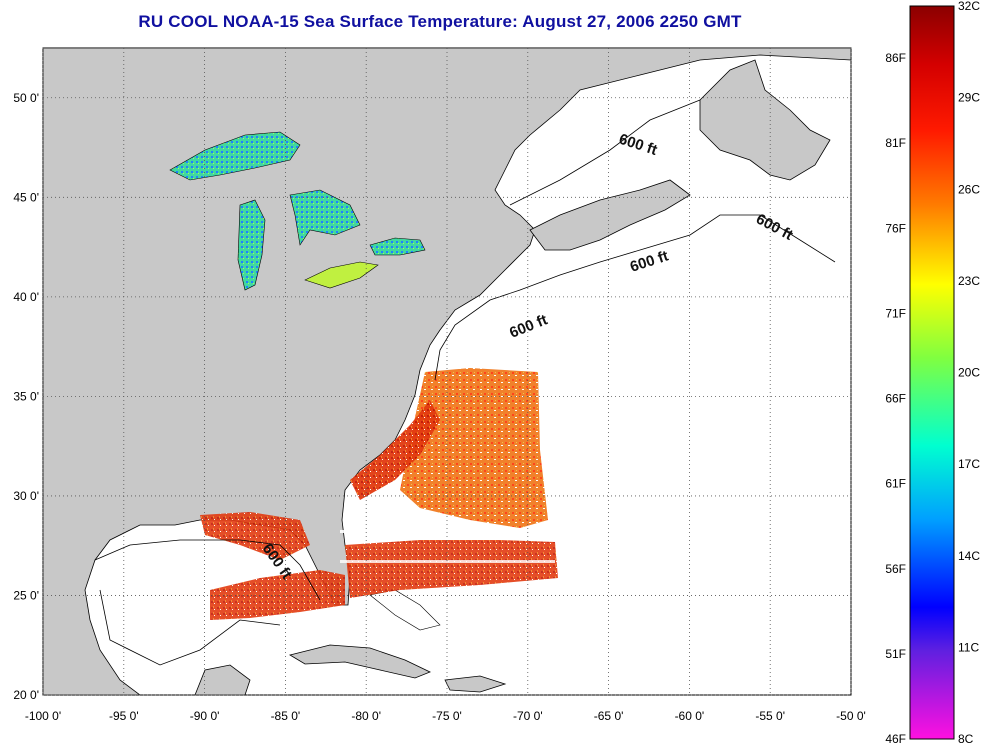  What do you see at coordinates (610, 215) in the screenshot?
I see `maritimes-land` at bounding box center [610, 215].